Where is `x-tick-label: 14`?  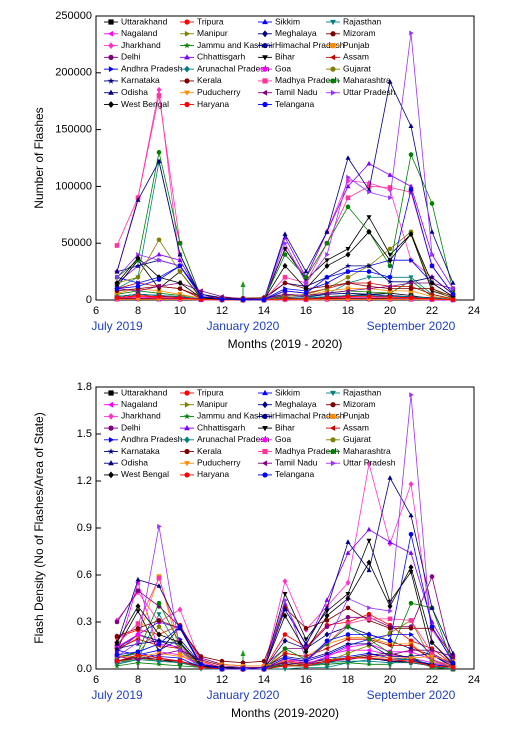 x-tick-label: 14 is located at coordinates (264, 311).